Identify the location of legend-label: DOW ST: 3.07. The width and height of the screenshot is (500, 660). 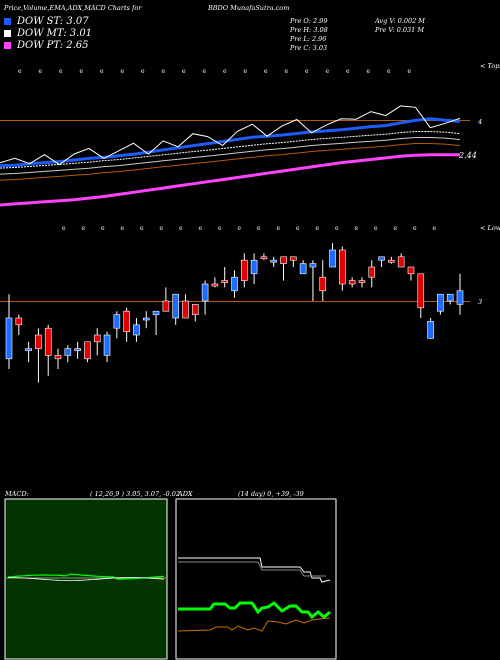
(53, 21).